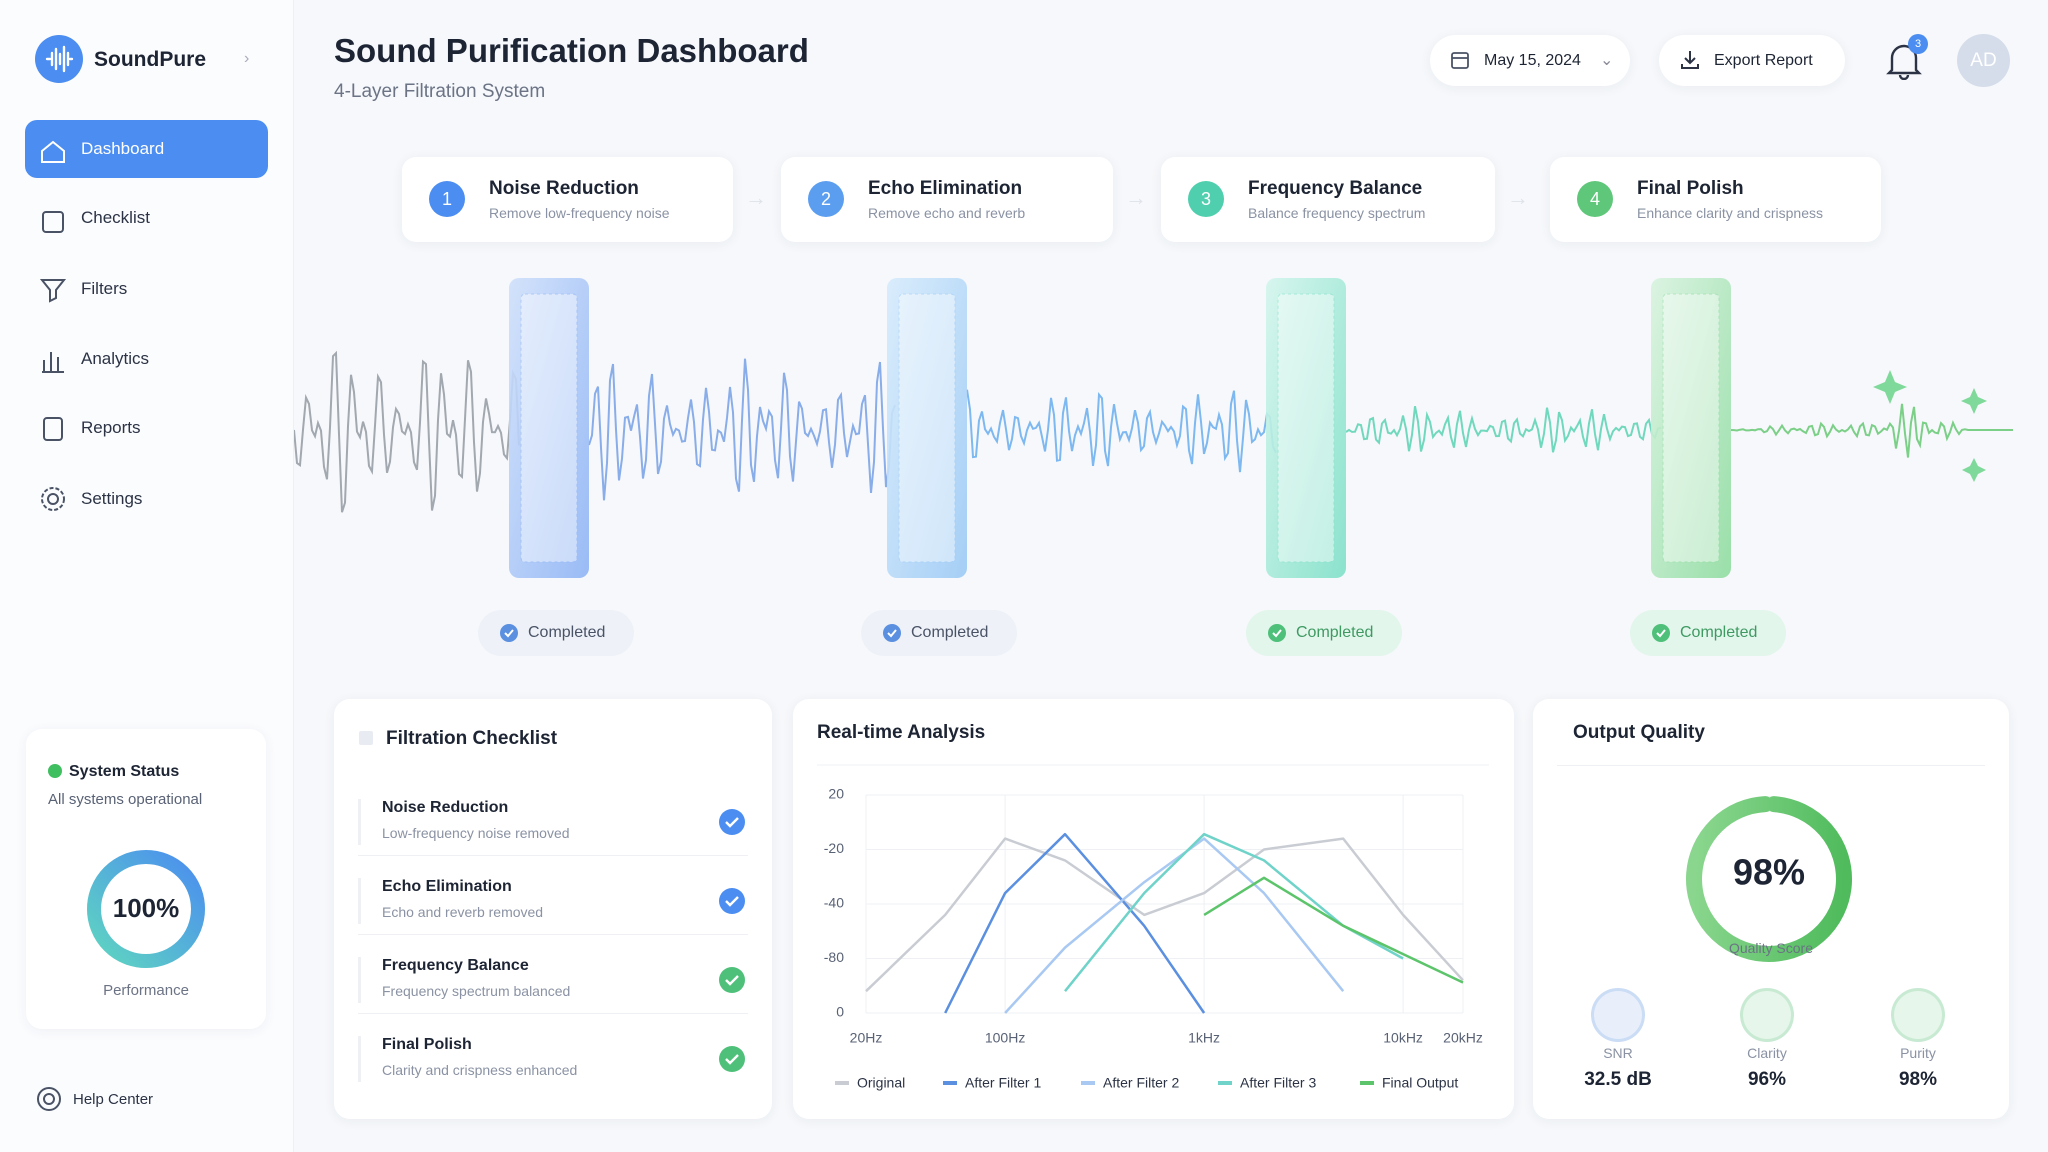 The height and width of the screenshot is (1152, 2048). Describe the element at coordinates (1403, 1038) in the screenshot. I see `x-tick-label: 10kHz` at that location.